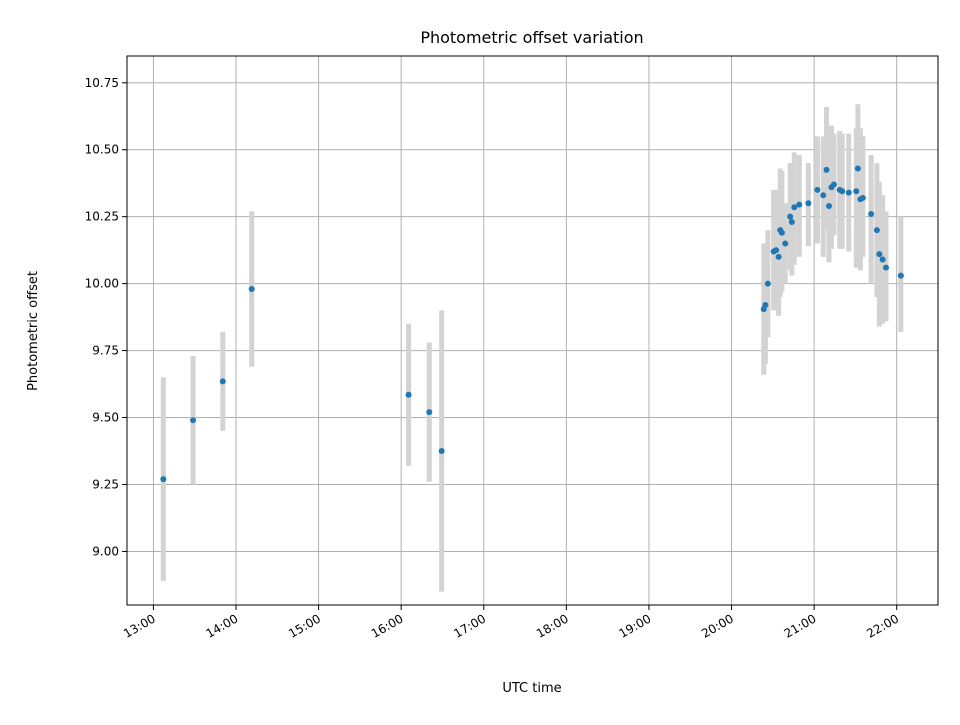  I want to click on y-tick-label: 9.25, so click(105, 484).